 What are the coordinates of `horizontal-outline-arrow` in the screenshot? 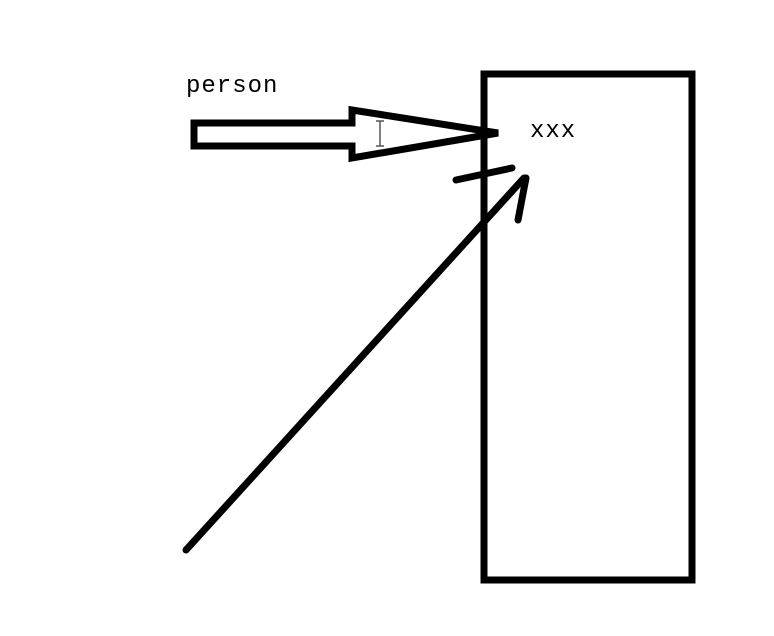 It's located at (344, 134).